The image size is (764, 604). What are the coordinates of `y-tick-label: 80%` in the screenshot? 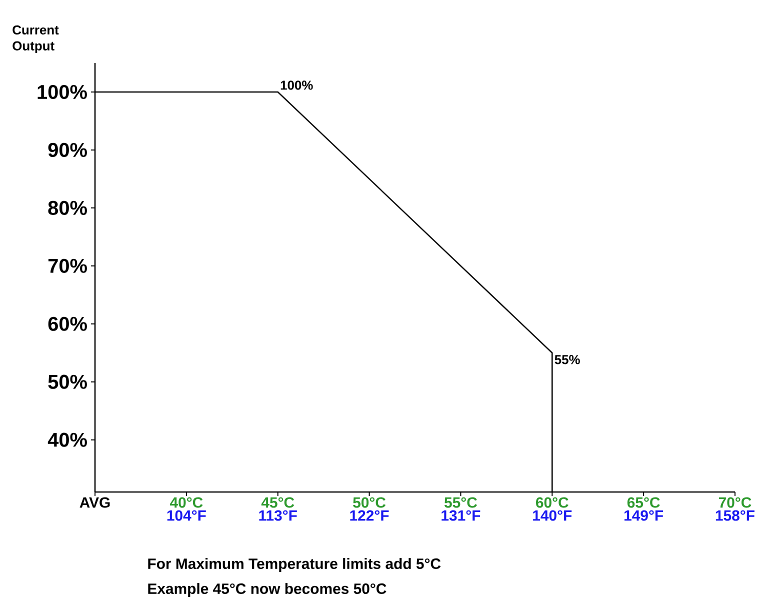 It's located at (67, 207).